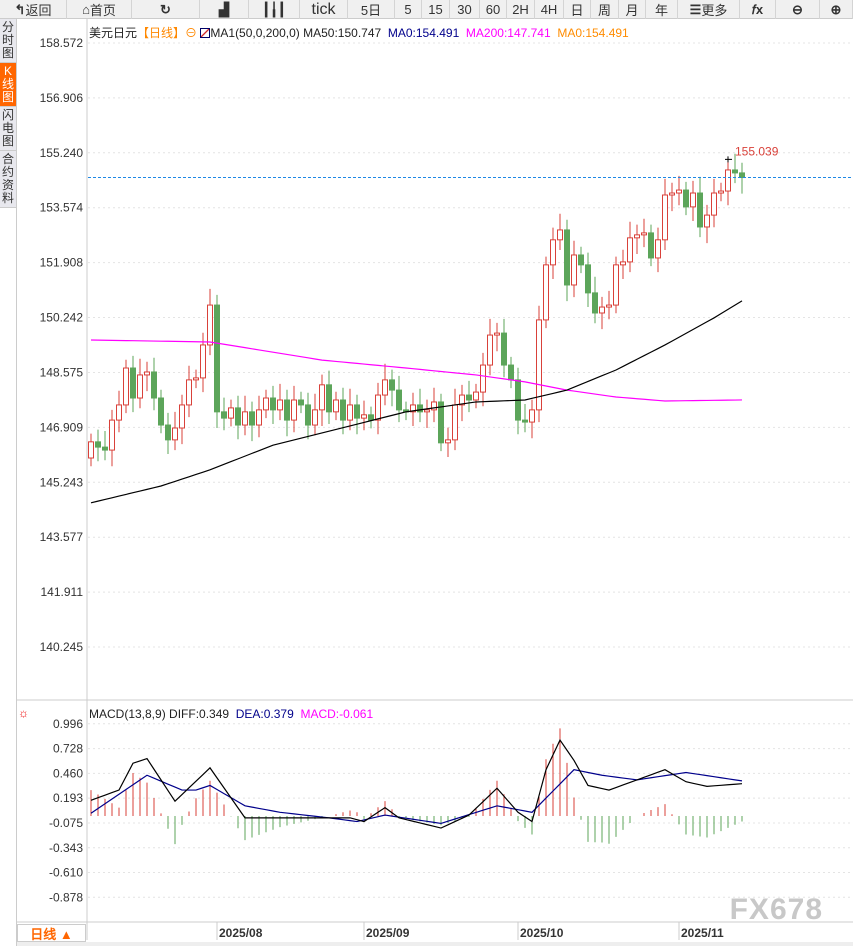 The width and height of the screenshot is (853, 946). I want to click on ma0-value-2: MA0:154.491, so click(593, 33).